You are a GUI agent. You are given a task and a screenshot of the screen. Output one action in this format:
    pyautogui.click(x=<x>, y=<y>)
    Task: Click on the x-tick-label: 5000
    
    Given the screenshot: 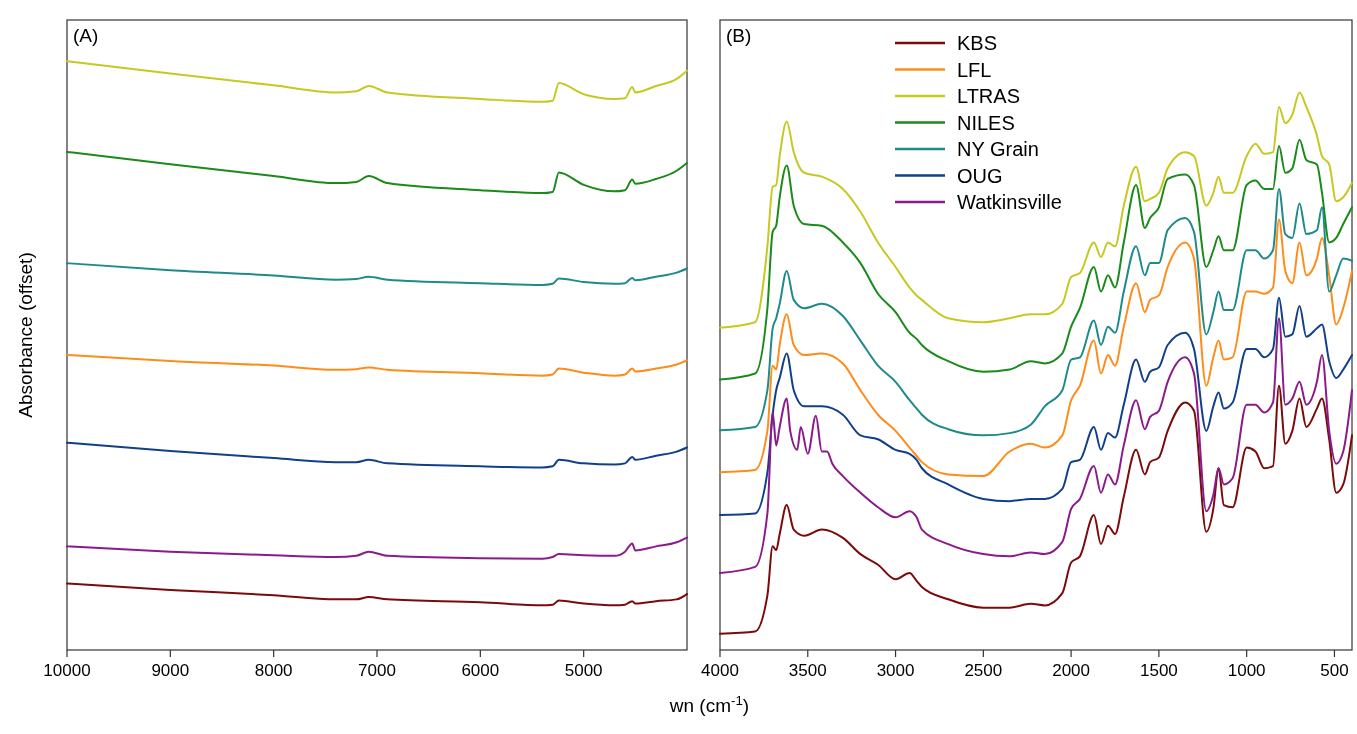 What is the action you would take?
    pyautogui.click(x=583, y=670)
    